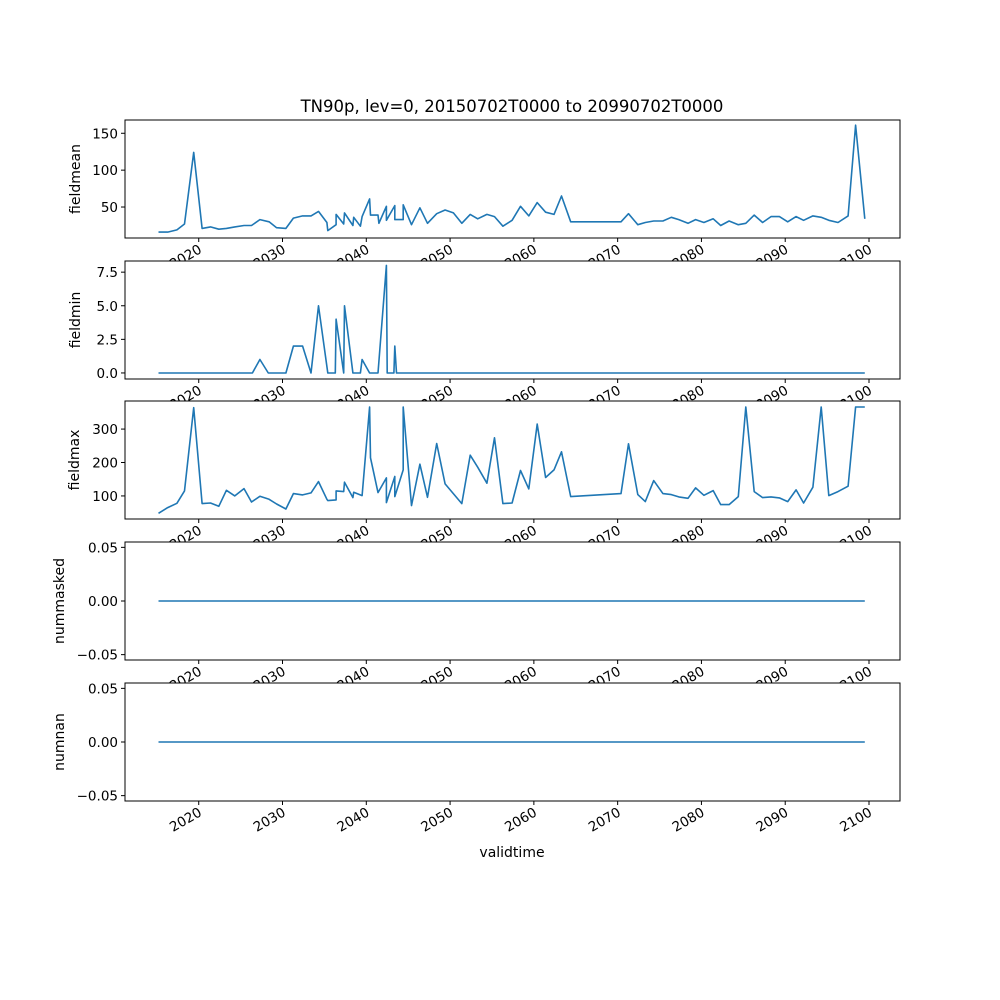  I want to click on y-axis-label: fieldmax, so click(75, 460).